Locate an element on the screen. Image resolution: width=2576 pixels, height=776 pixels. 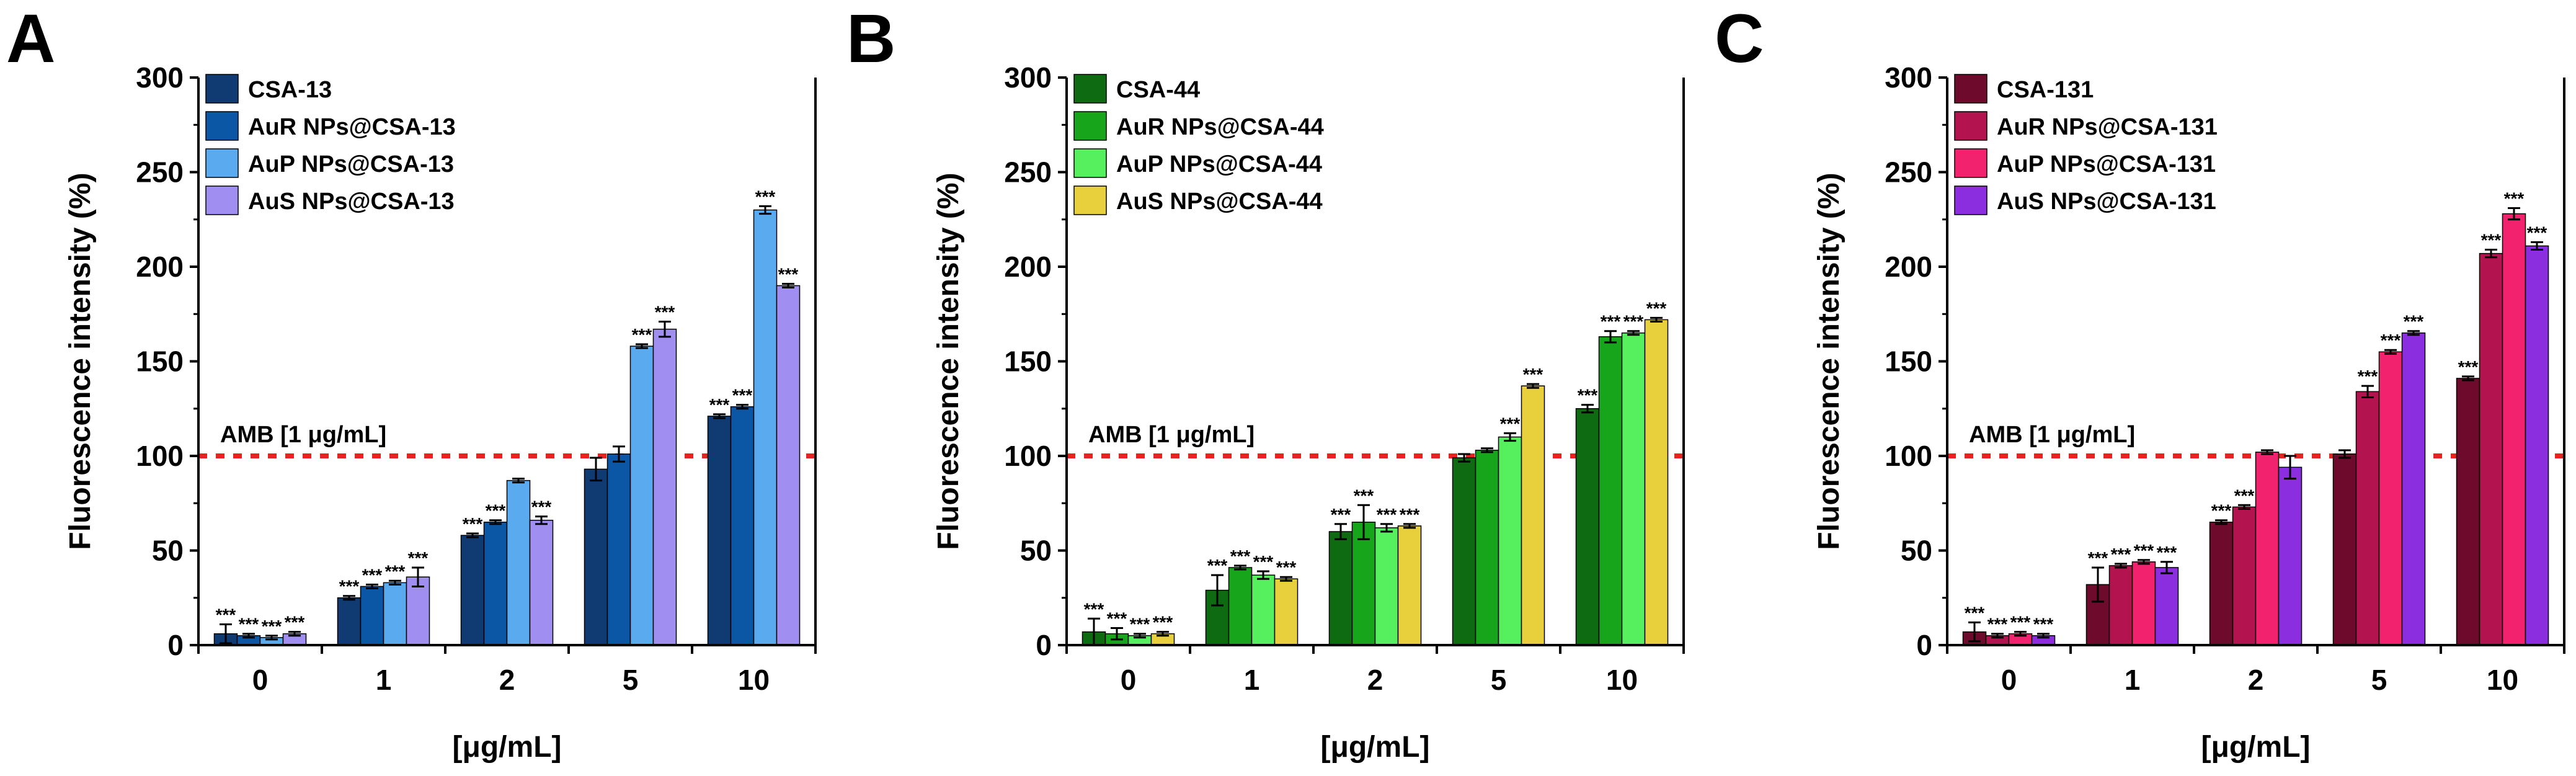
y-axis-title: Fluorescence intensity (%) is located at coordinates (80, 361).